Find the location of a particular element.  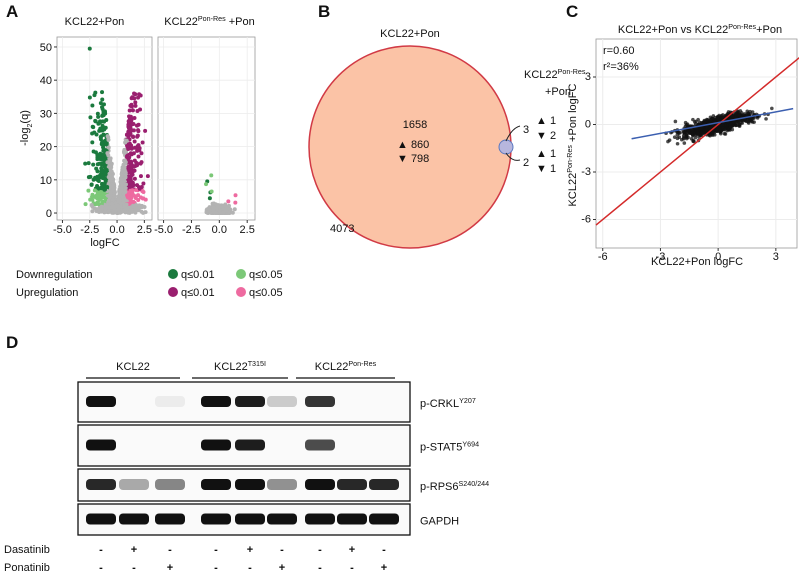

x-tick-label: -6 is located at coordinates (603, 257).